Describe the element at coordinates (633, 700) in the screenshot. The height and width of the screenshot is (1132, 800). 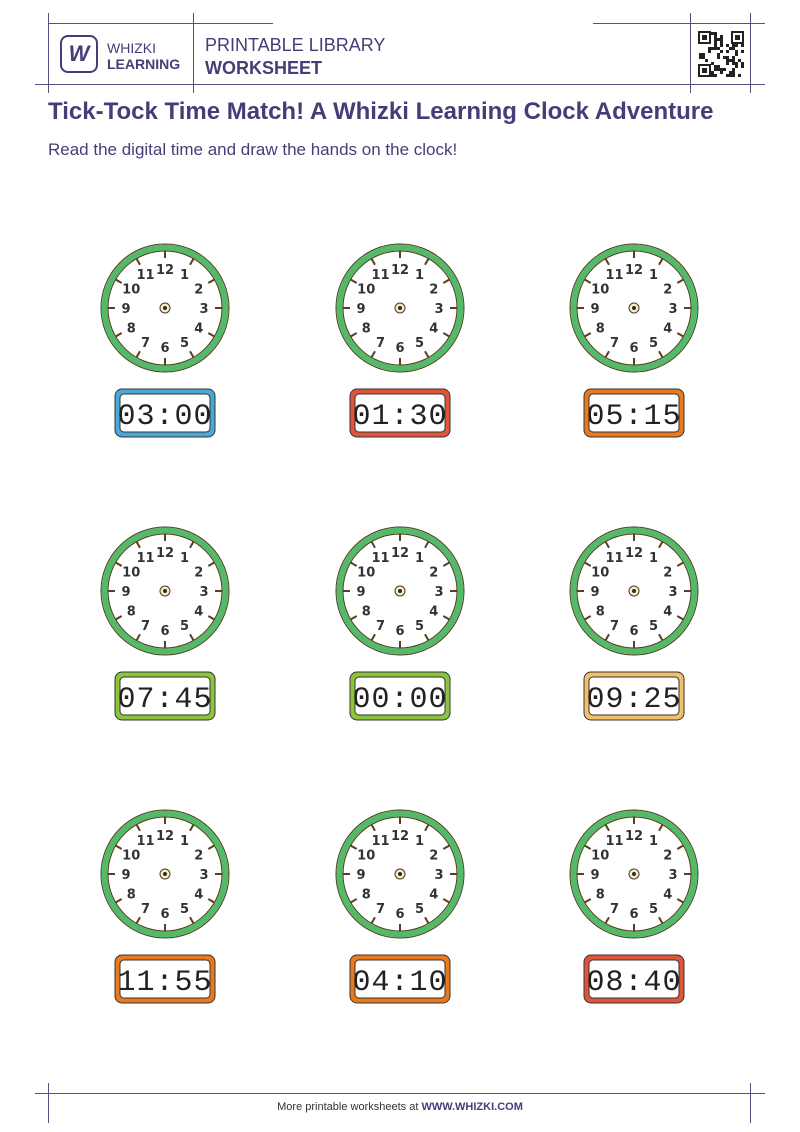
I see `digital-time: 09:25` at that location.